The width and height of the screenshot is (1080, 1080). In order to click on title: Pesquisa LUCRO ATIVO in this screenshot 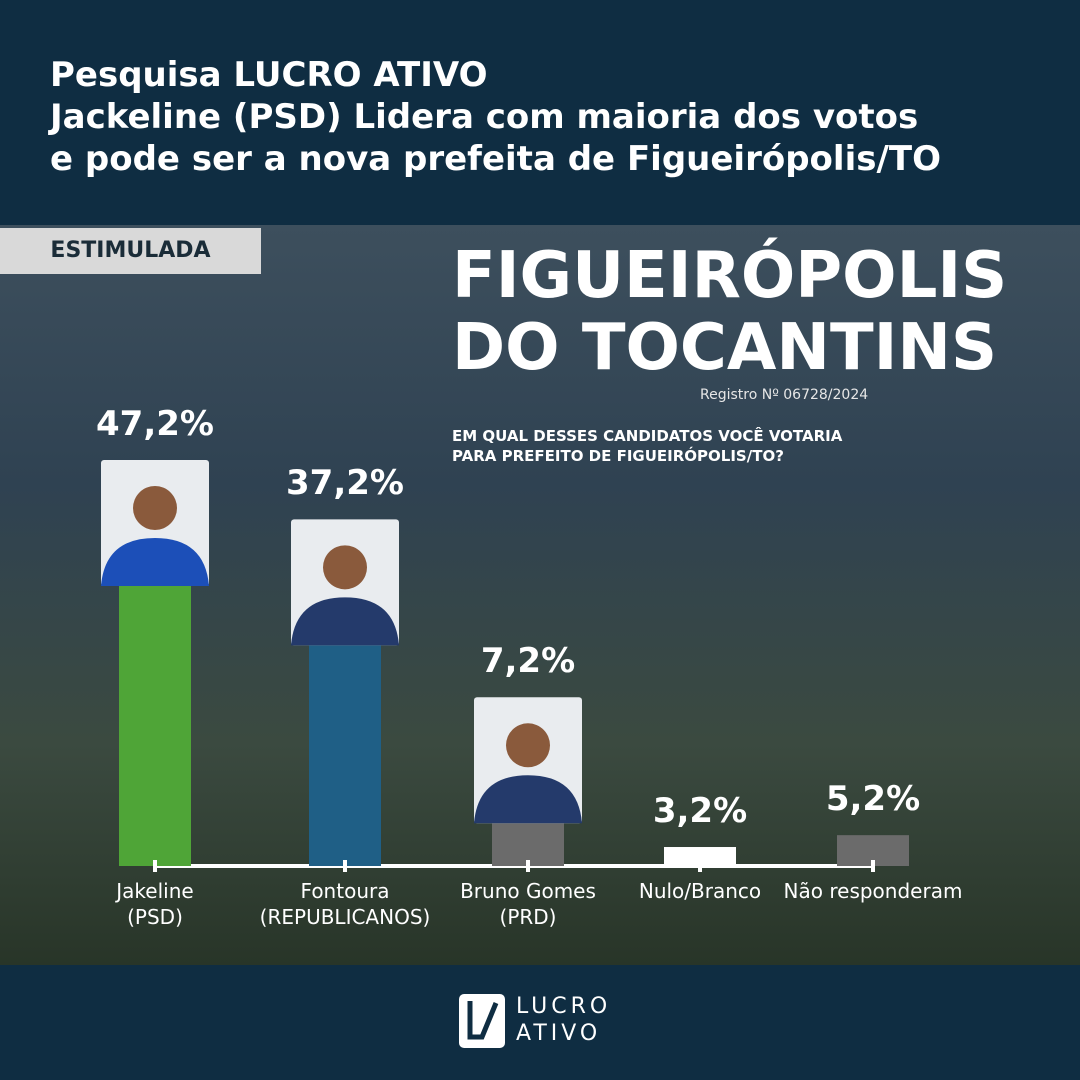, I will do `click(269, 75)`.